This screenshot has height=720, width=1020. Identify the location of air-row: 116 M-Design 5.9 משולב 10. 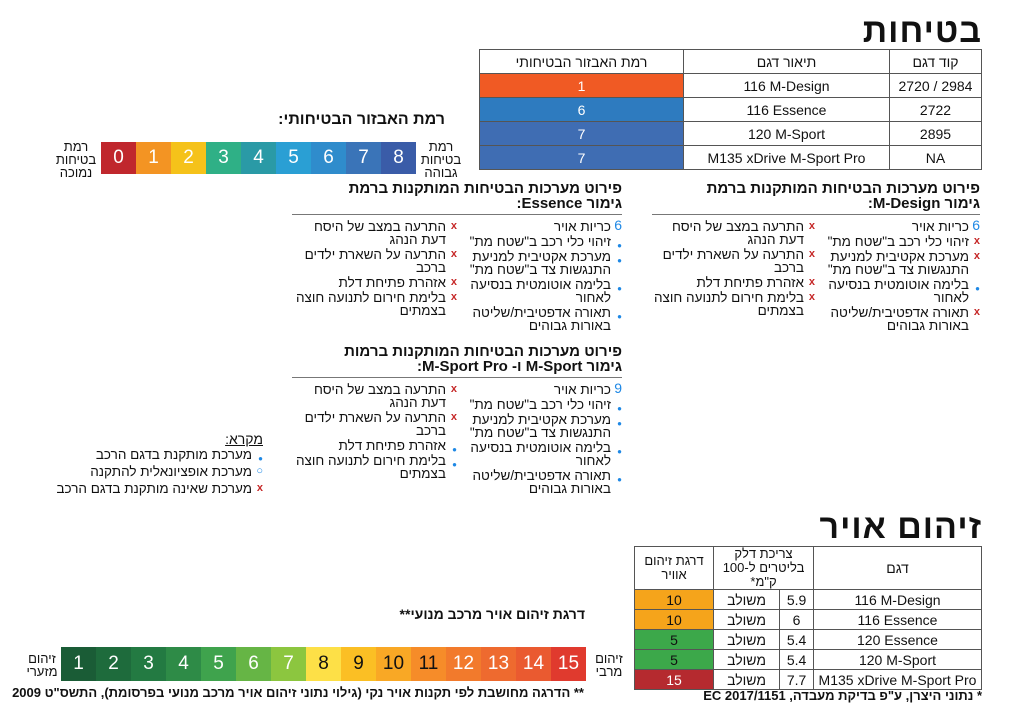
(807, 599).